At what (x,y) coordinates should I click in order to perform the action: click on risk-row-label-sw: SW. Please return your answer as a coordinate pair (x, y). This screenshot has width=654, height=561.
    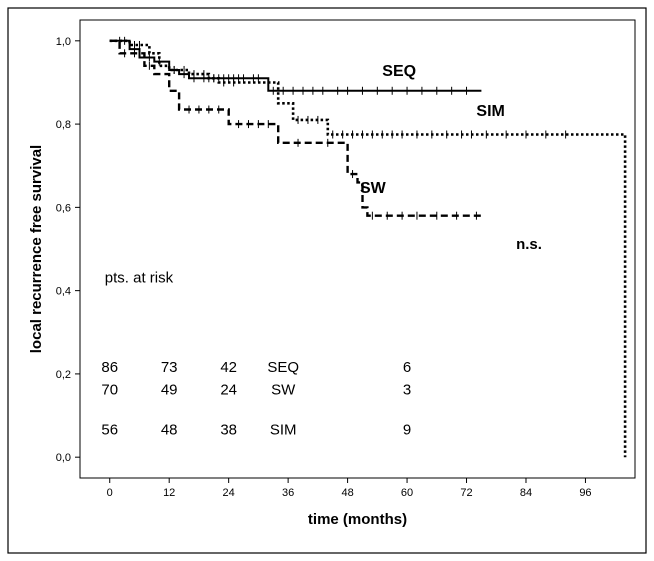
    Looking at the image, I should click on (283, 390).